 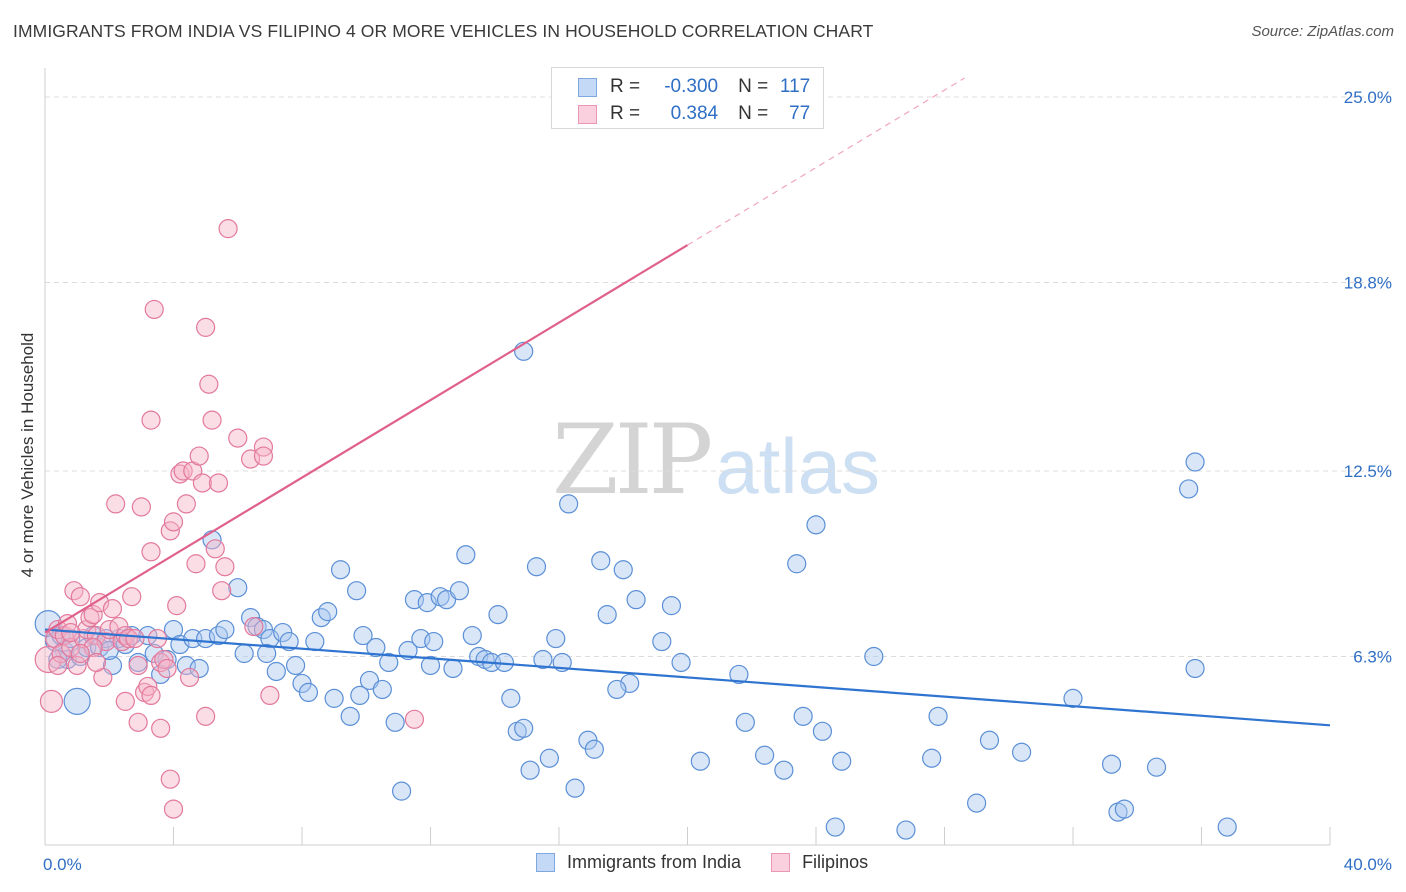 I want to click on legend-r-value: -0.300, so click(x=691, y=86).